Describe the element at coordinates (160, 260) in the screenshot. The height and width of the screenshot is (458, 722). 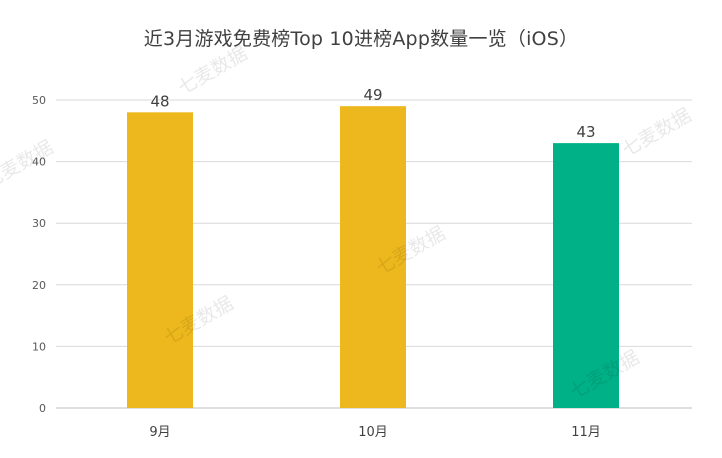
I see `bar-9月` at that location.